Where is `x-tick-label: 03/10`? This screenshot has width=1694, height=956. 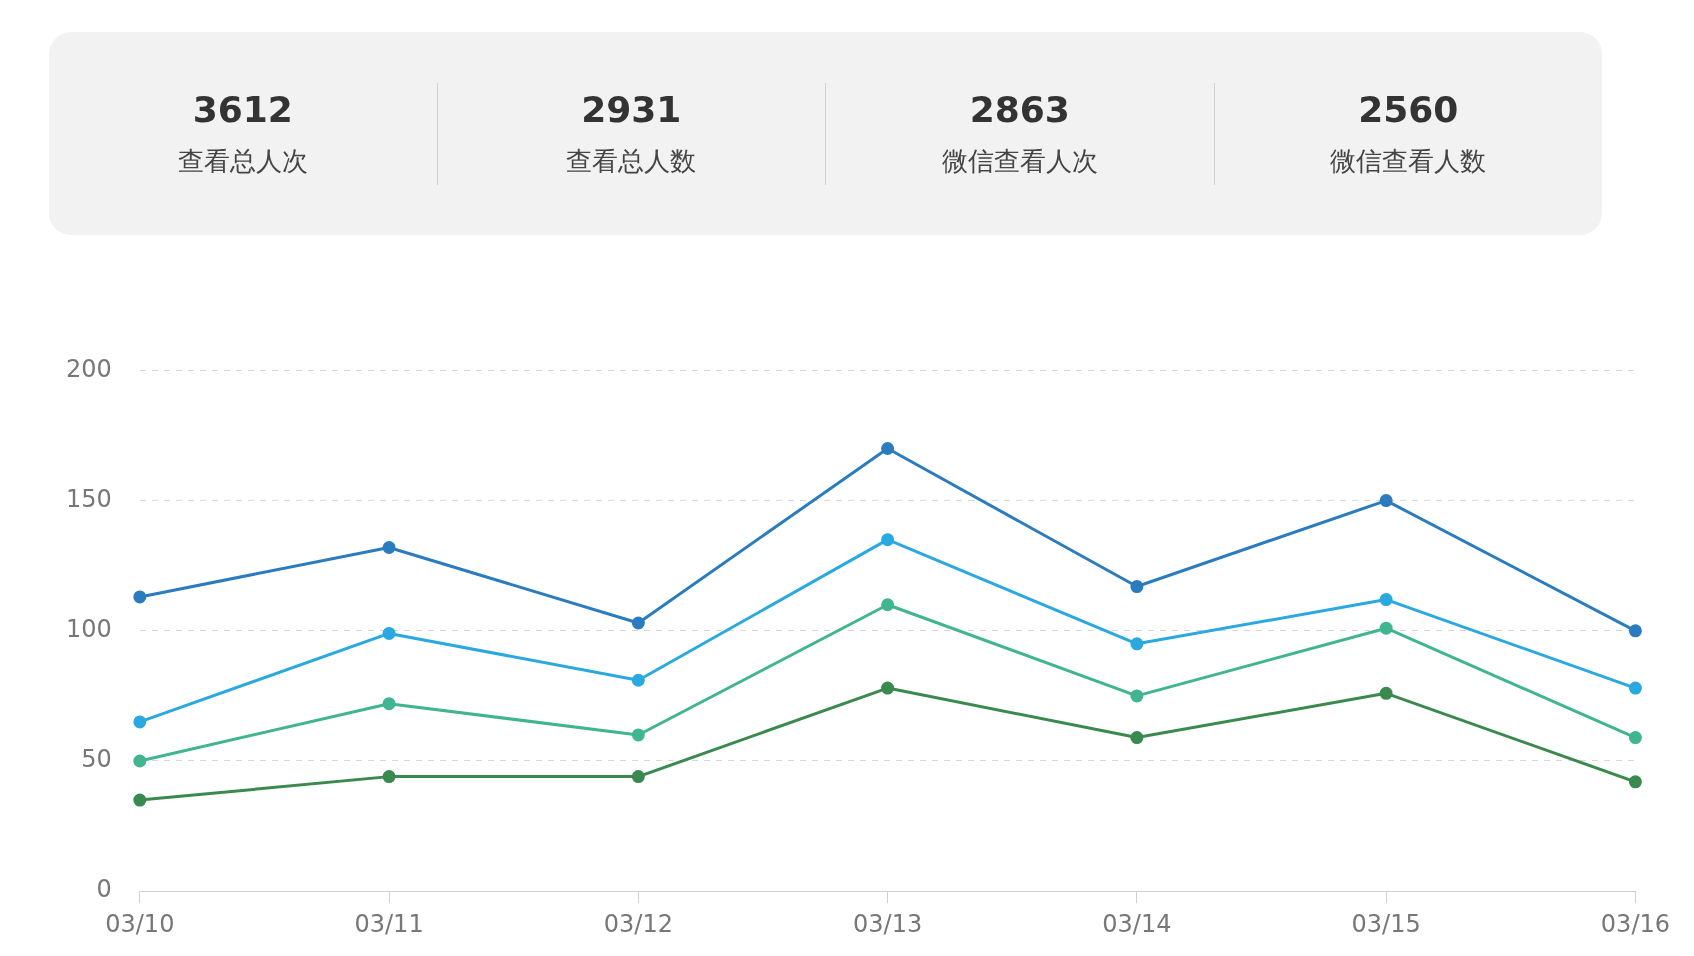
x-tick-label: 03/10 is located at coordinates (140, 923).